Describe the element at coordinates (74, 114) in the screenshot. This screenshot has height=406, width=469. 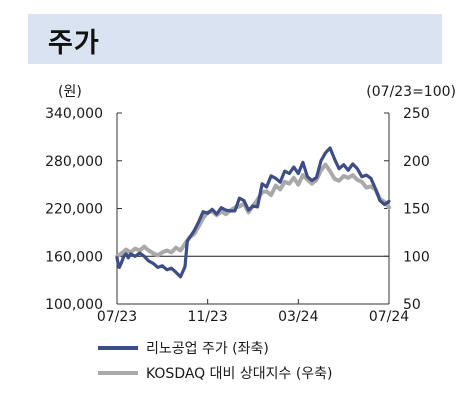
I see `left-tick-label: 340,000` at that location.